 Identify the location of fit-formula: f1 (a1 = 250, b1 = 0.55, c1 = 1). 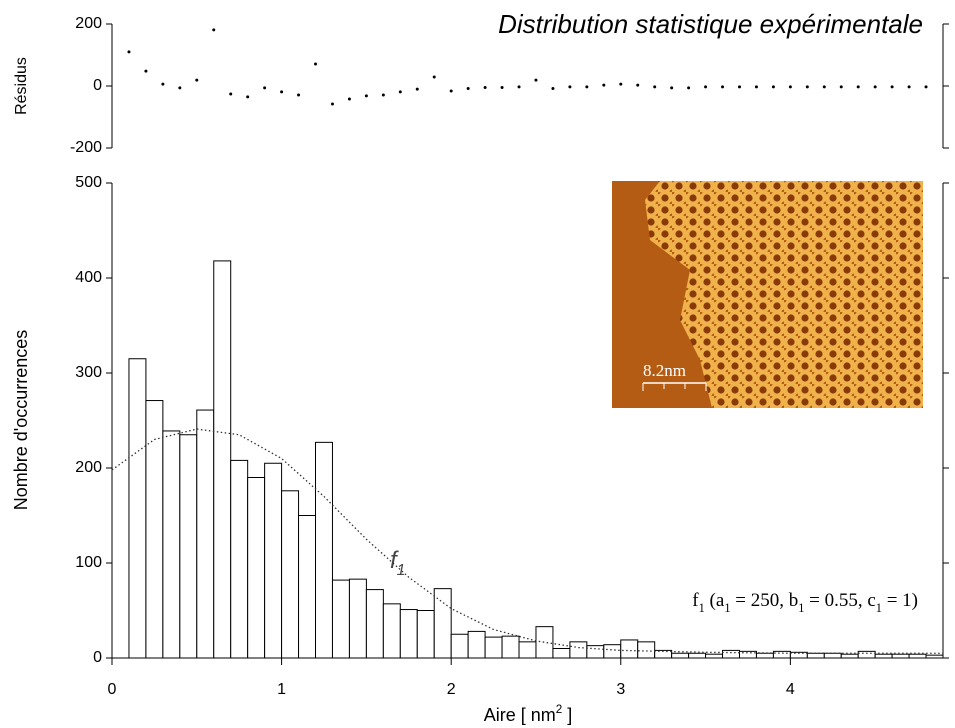
(805, 602).